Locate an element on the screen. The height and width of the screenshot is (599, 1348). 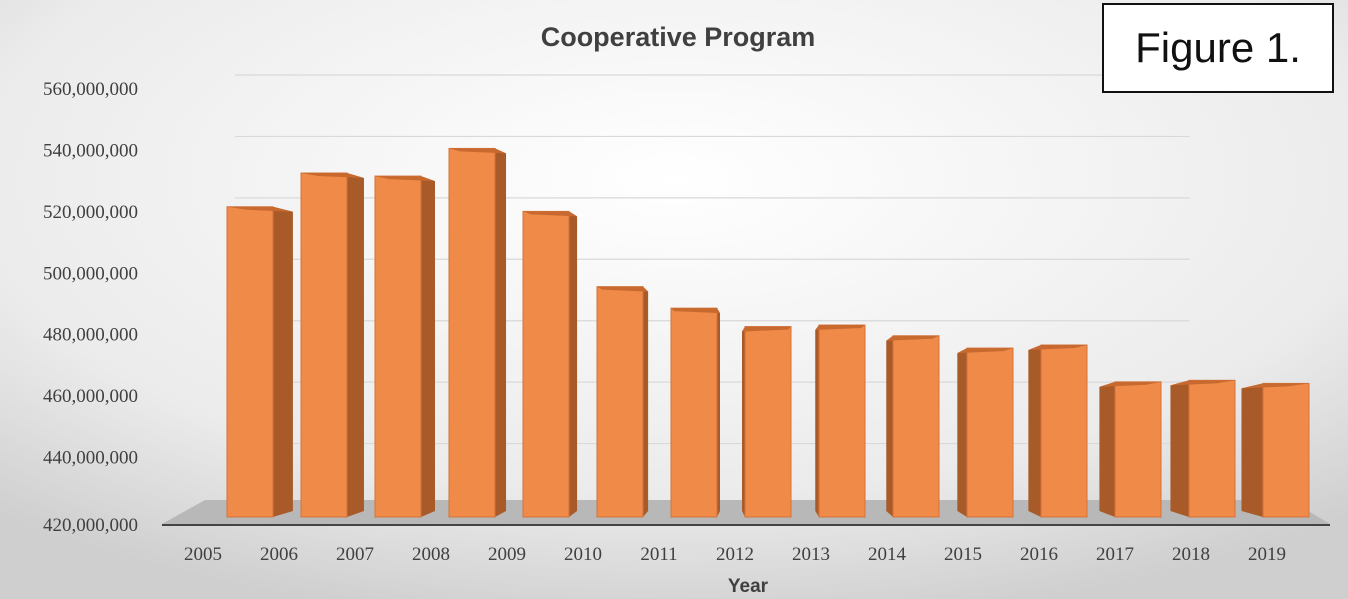
x-tick-label: 2015 is located at coordinates (963, 554).